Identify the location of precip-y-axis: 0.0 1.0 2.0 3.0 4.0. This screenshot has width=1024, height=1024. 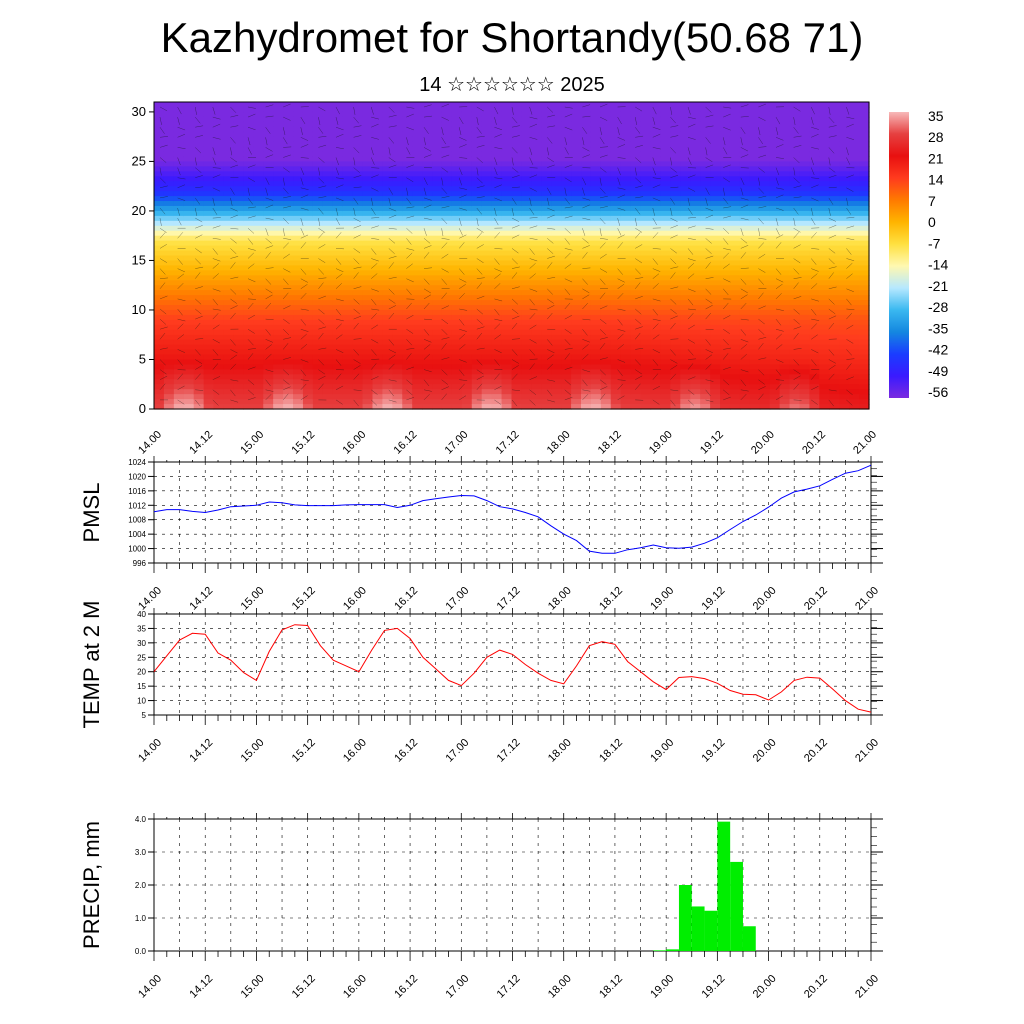
(509, 885).